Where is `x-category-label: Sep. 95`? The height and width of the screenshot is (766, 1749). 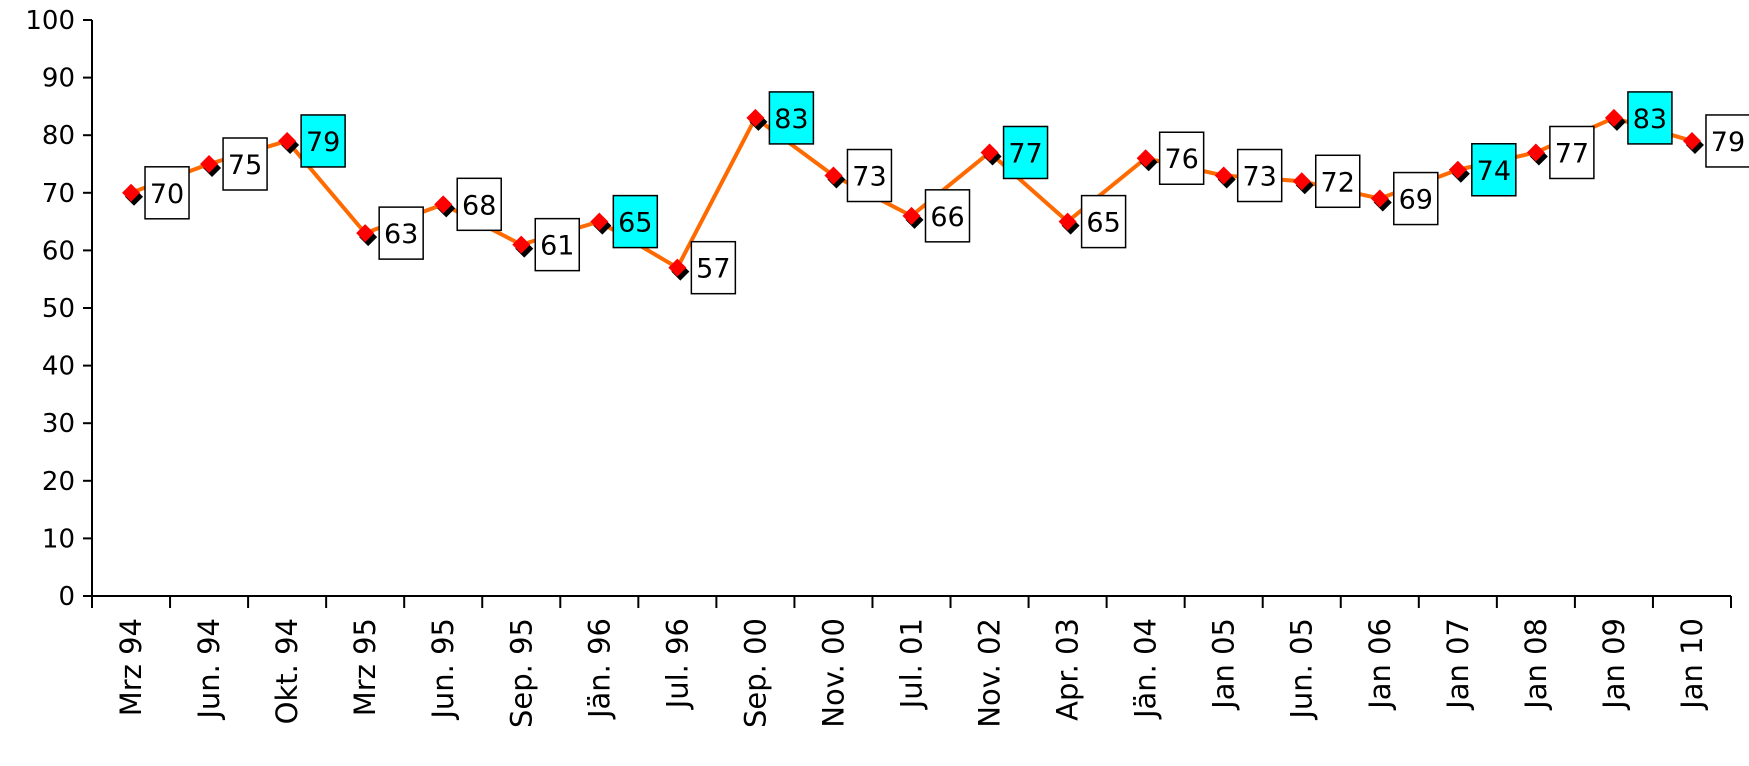 x-category-label: Sep. 95 is located at coordinates (521, 673).